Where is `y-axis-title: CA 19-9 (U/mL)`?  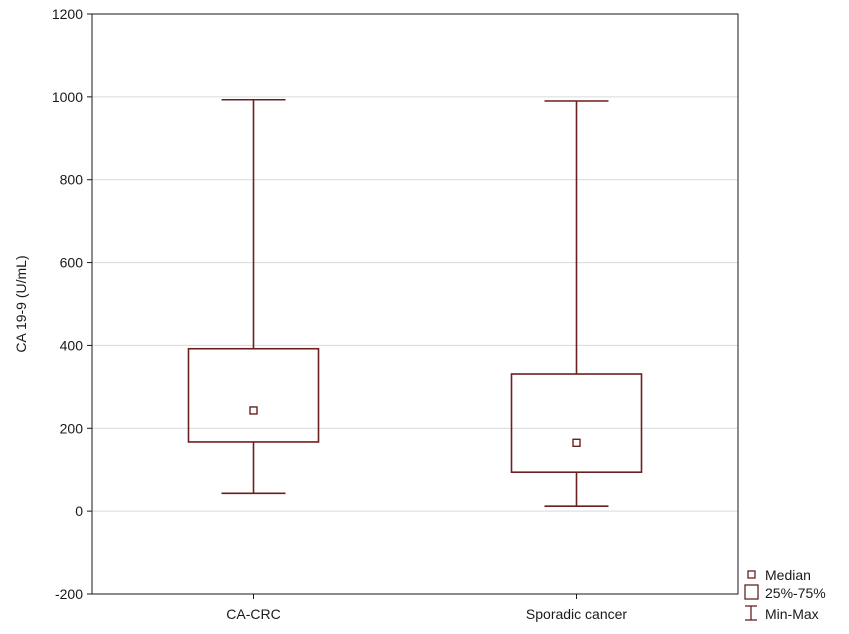 y-axis-title: CA 19-9 (U/mL) is located at coordinates (21, 303).